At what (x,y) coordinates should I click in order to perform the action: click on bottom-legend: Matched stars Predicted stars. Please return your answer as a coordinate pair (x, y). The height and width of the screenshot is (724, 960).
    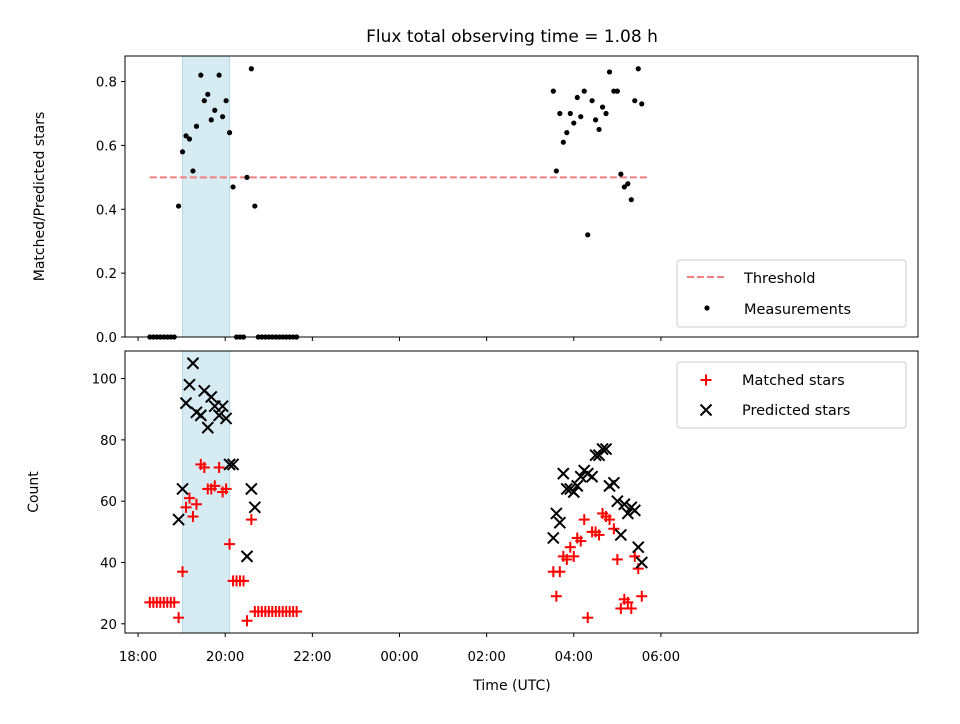
    Looking at the image, I should click on (791, 395).